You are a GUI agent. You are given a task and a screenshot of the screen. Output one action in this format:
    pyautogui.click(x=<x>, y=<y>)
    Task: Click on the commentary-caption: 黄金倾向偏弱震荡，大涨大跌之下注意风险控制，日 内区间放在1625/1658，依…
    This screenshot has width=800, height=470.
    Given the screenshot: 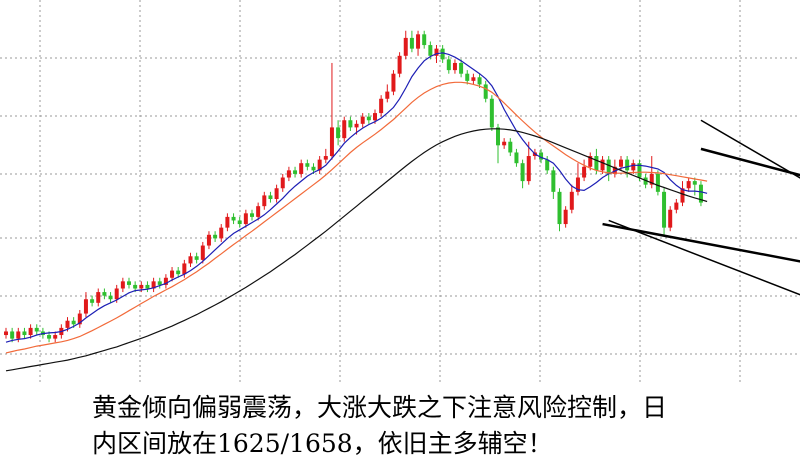 What is the action you would take?
    pyautogui.click(x=442, y=426)
    